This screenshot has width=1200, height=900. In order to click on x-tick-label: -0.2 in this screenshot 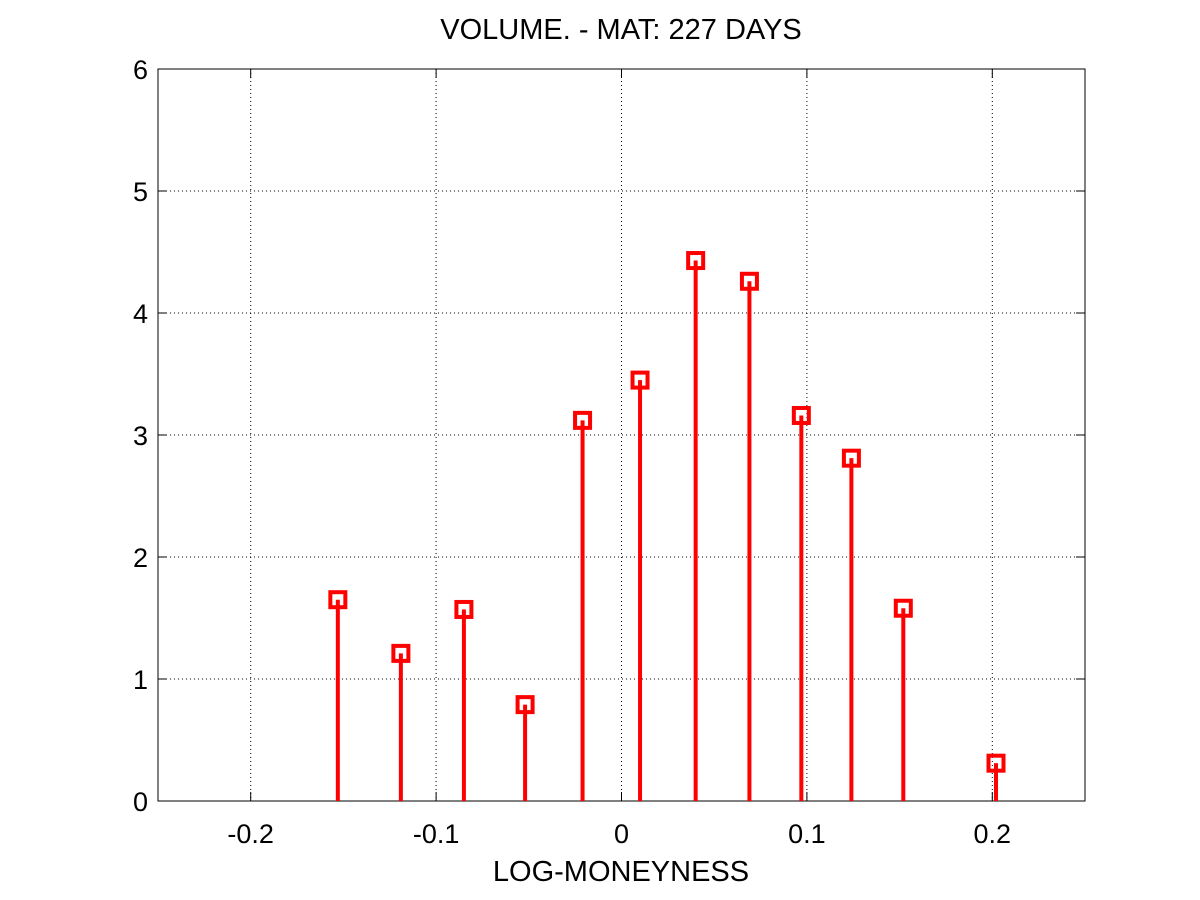, I will do `click(250, 834)`.